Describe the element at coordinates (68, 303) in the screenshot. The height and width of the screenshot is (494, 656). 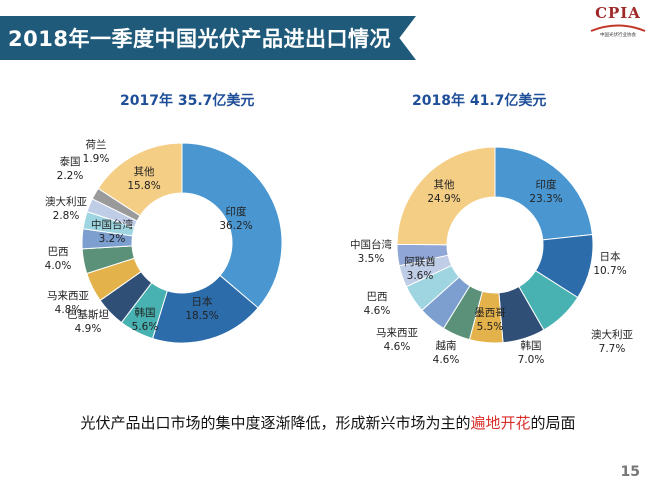
I see `chart-0-label-4: 马来西亚 4.8%` at that location.